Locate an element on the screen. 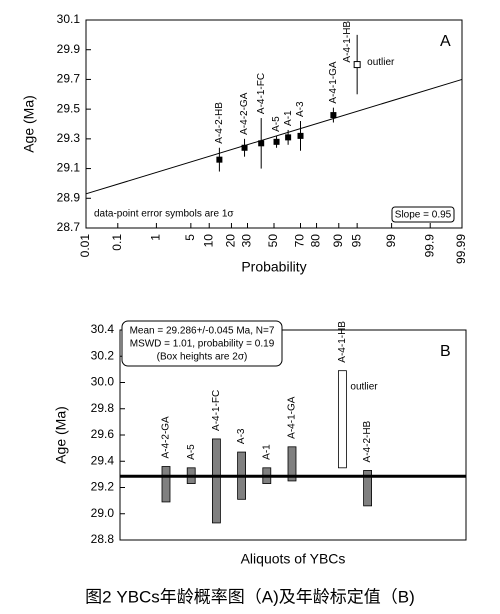  panel-label: A is located at coordinates (445, 41).